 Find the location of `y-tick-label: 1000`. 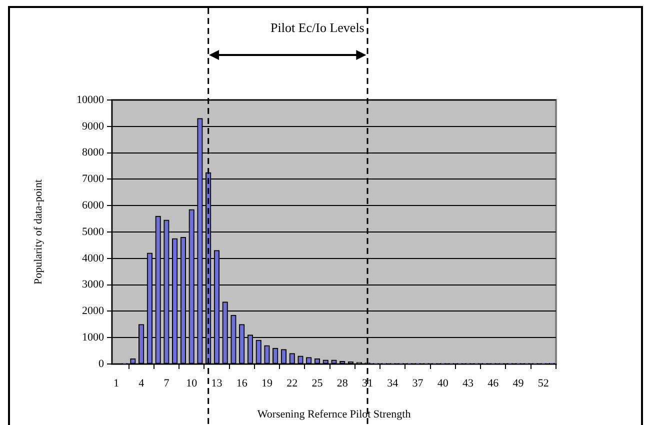

y-tick-label: 1000 is located at coordinates (93, 337).